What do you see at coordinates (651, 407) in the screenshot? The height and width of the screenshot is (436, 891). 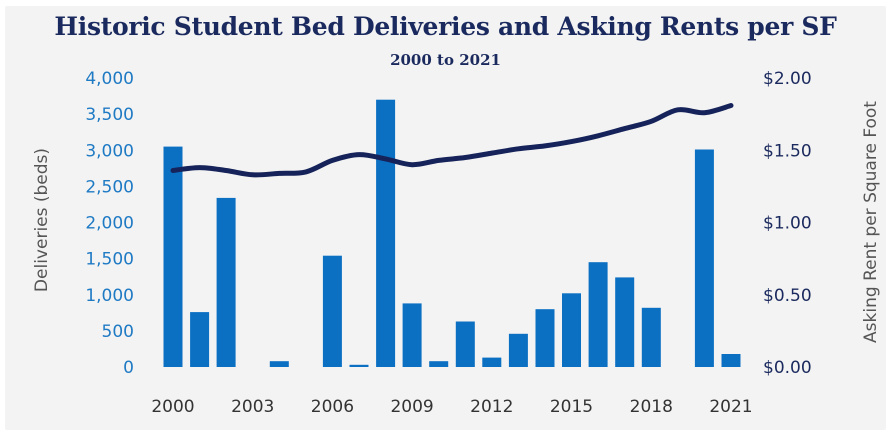 I see `x-tick-label: 2018` at bounding box center [651, 407].